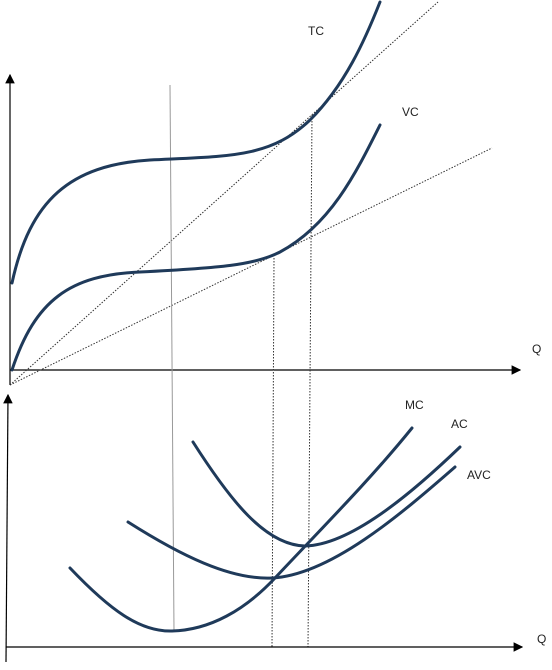 The height and width of the screenshot is (670, 552). Describe the element at coordinates (273, 452) in the screenshot. I see `vertical-guide-avc-min` at that location.